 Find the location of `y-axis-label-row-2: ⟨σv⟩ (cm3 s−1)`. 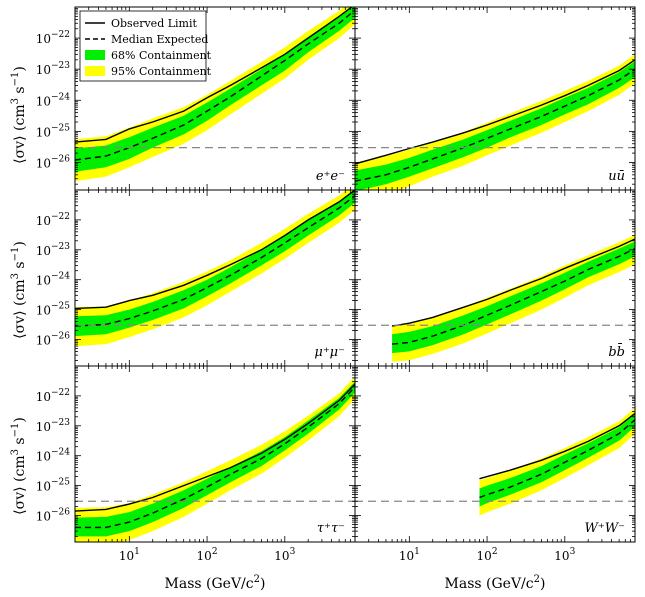

y-axis-label-row-2: ⟨σv⟩ (cm3 s−1) is located at coordinates (19, 290).